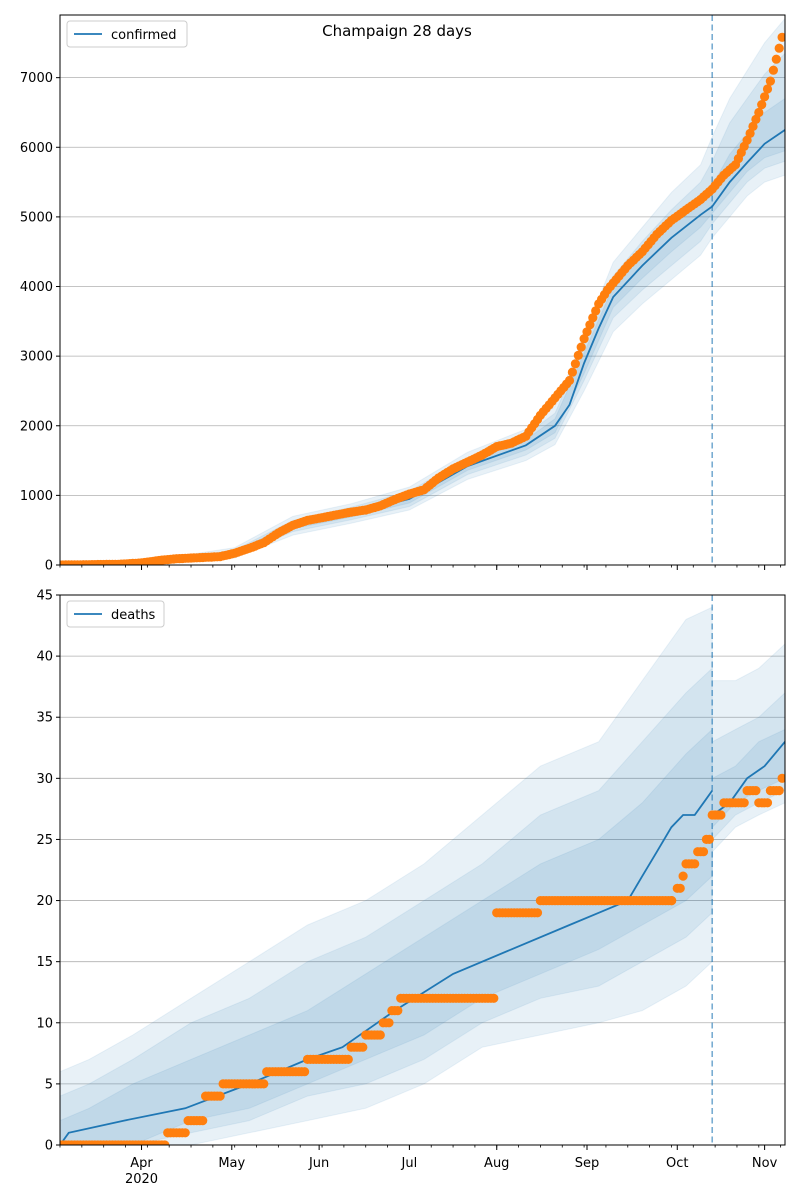 This screenshot has width=800, height=1200. Describe the element at coordinates (496, 1163) in the screenshot. I see `x-tick-label: Aug` at that location.